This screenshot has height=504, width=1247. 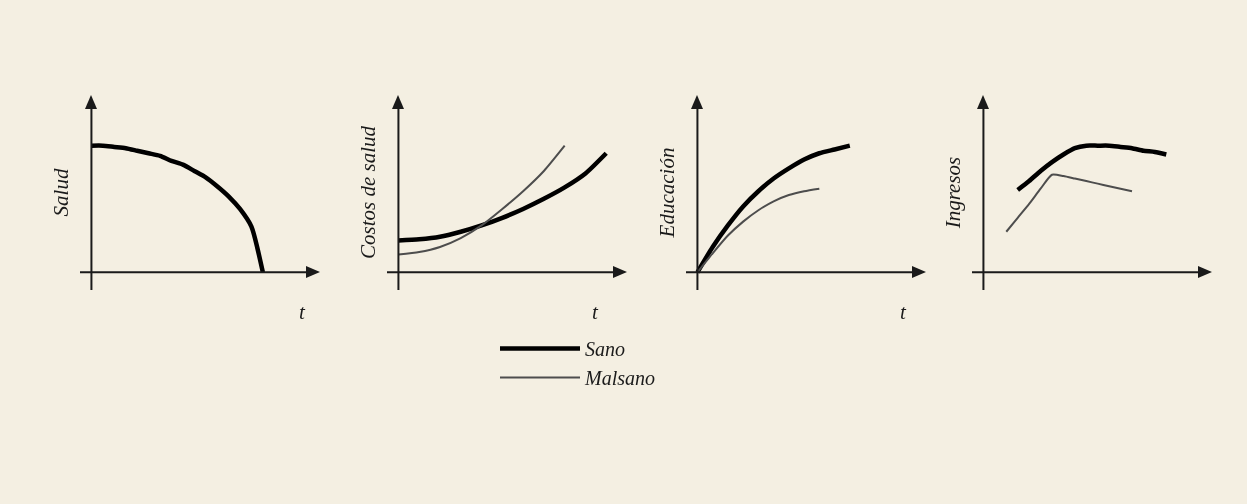 I want to click on y-axis-title: Ingresos, so click(x=953, y=193).